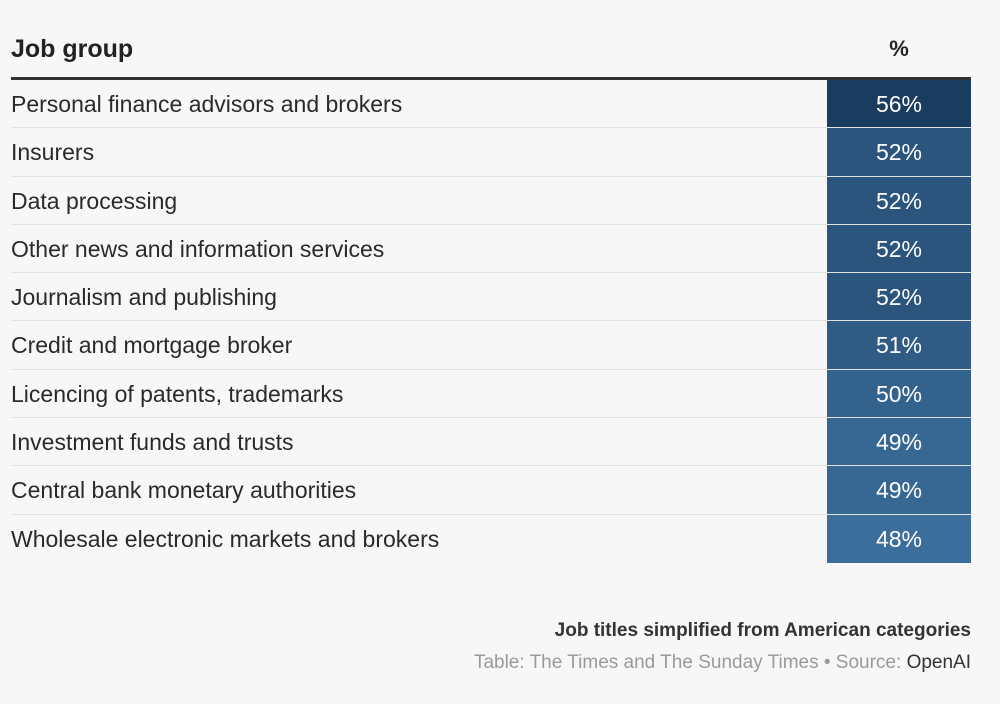  What do you see at coordinates (72, 49) in the screenshot?
I see `column-header-job-group: Job group` at bounding box center [72, 49].